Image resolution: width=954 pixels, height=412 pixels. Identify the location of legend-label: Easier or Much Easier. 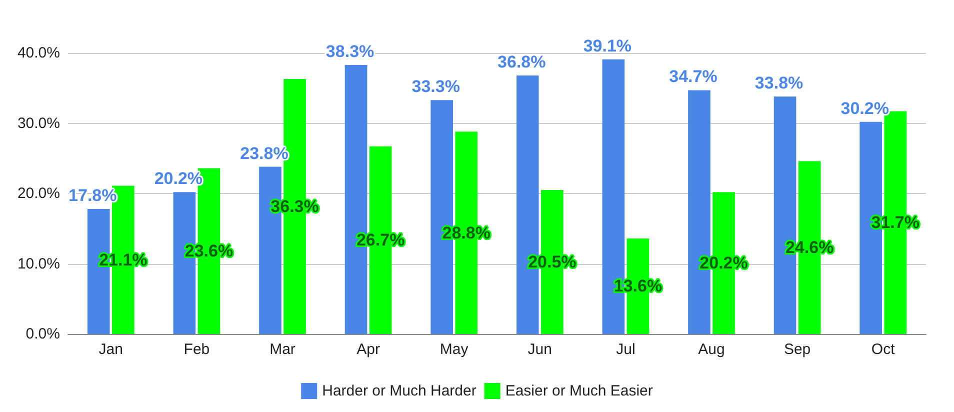
(579, 391).